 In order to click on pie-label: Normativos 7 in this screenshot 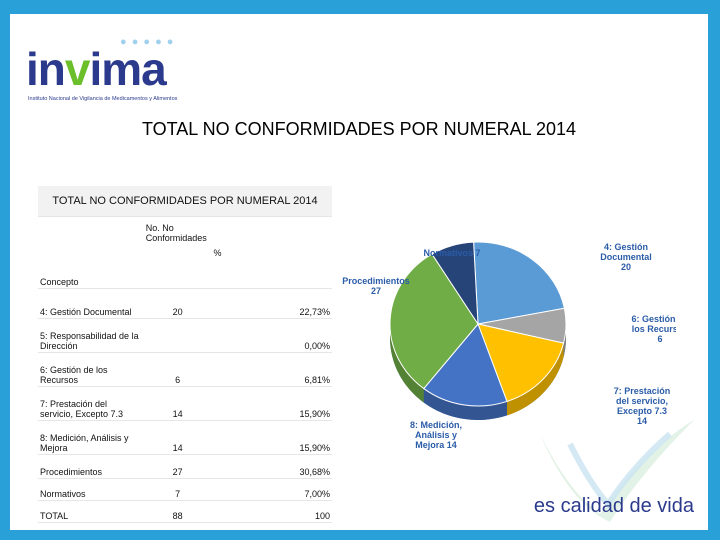, I will do `click(451, 253)`.